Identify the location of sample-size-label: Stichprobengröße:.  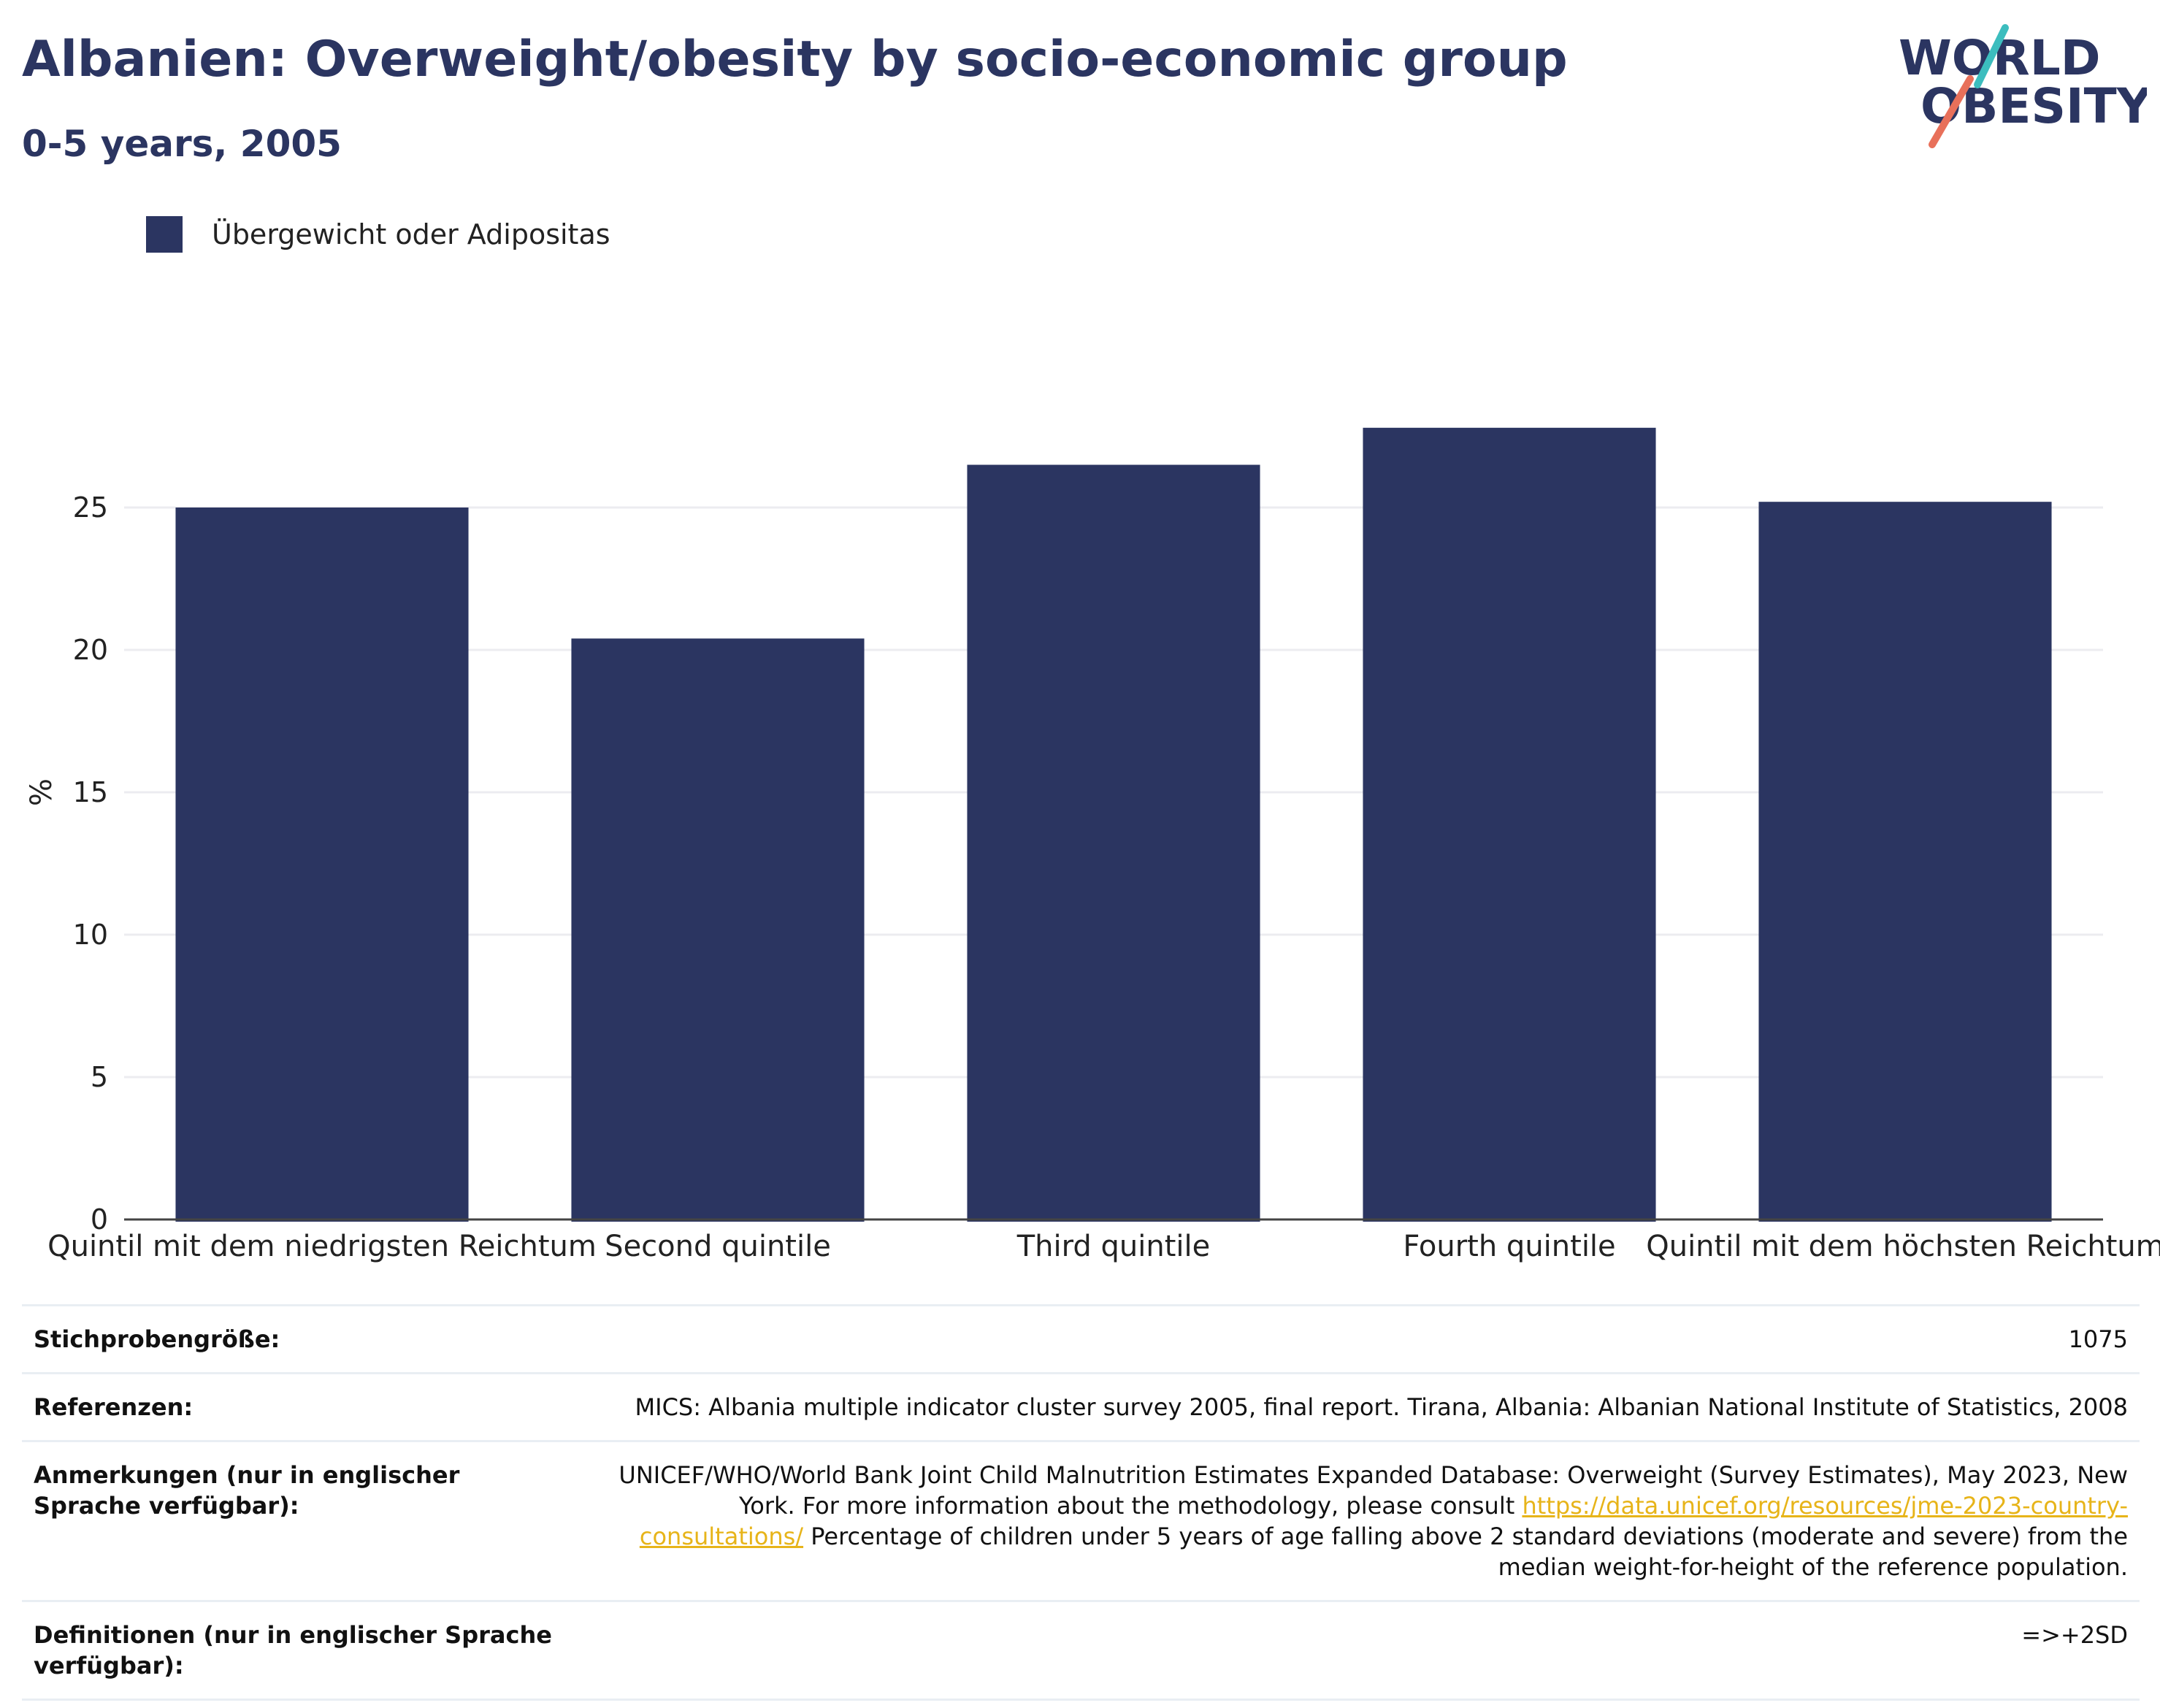
(304, 1339).